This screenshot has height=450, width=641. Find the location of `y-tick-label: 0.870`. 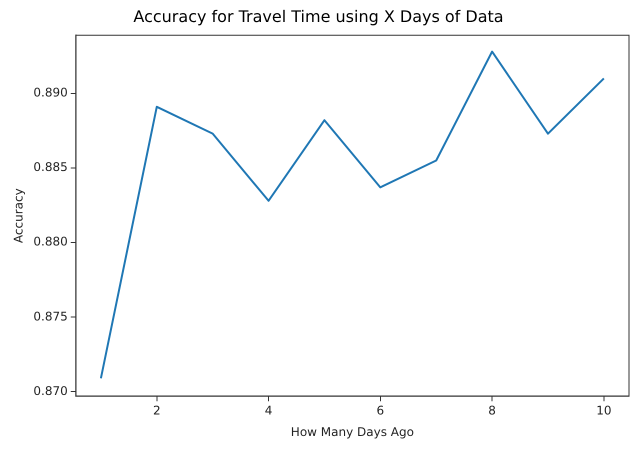

y-tick-label: 0.870 is located at coordinates (50, 391).